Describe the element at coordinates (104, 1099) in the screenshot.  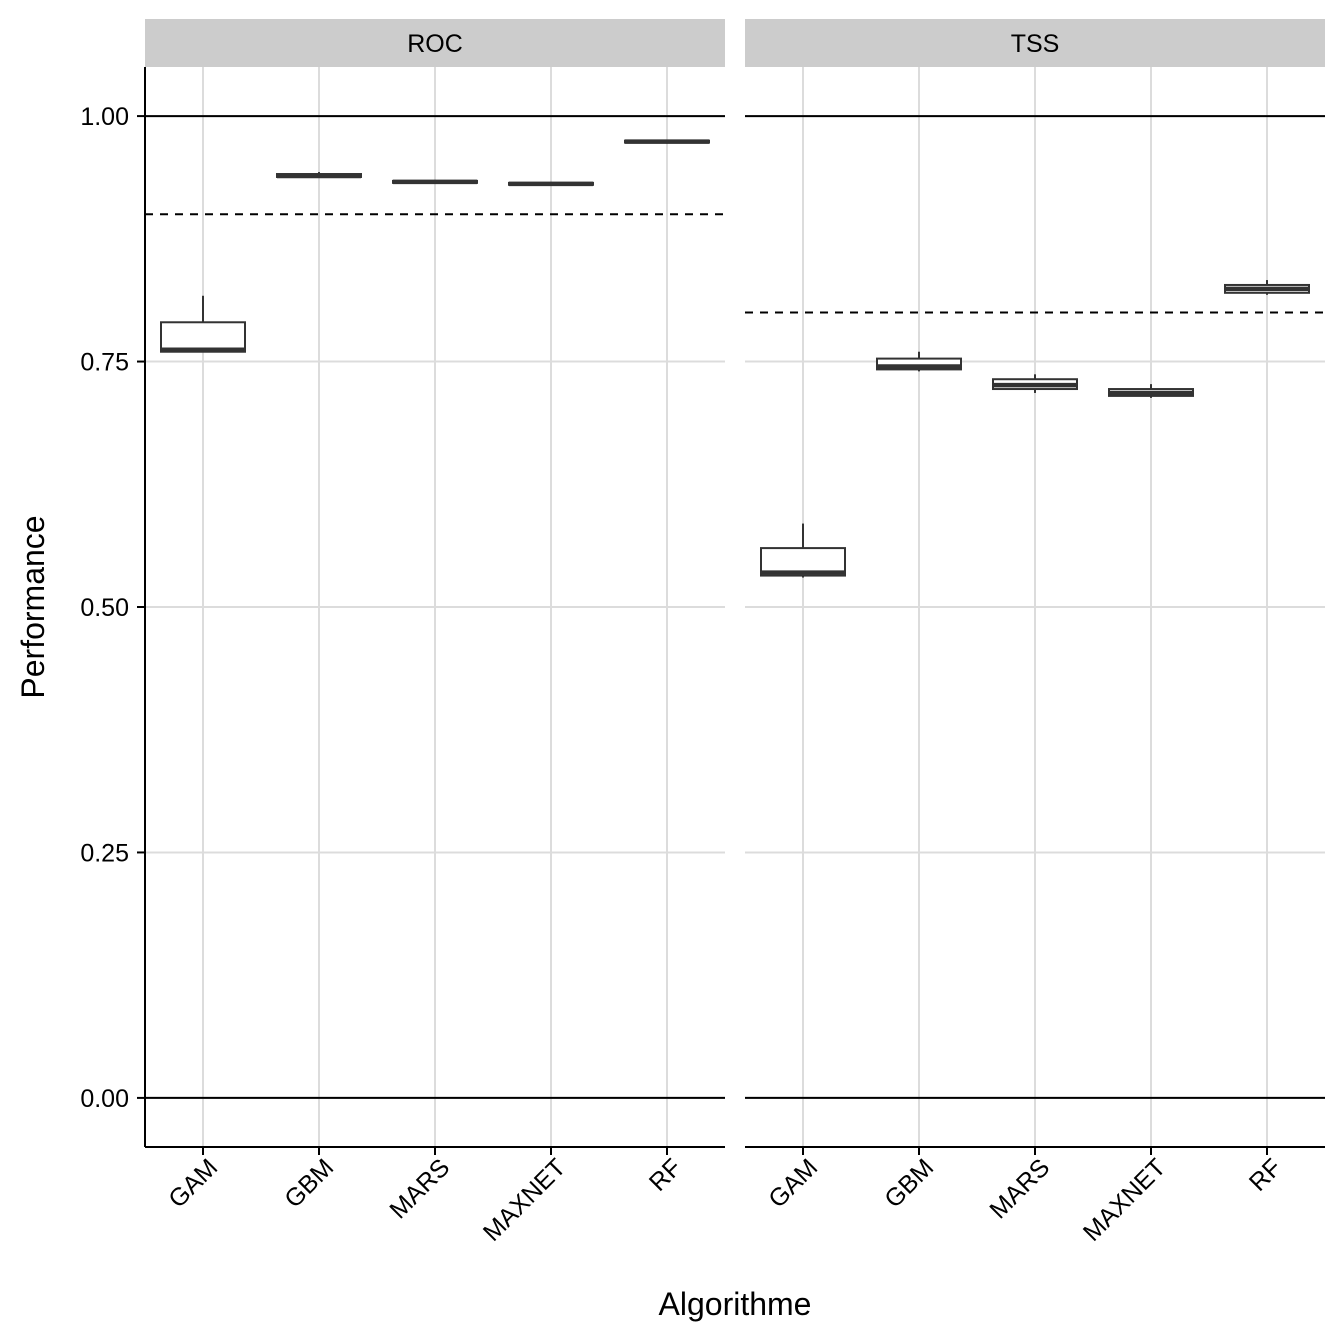
I see `y-tick-label: 0.00` at that location.